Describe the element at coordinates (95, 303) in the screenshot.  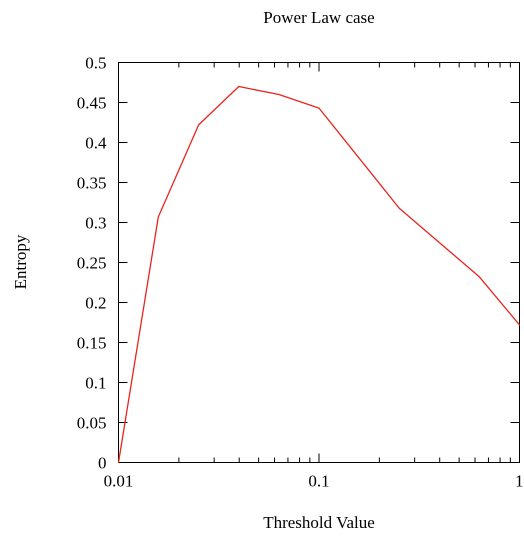
I see `y-tick-label: 0.2` at that location.